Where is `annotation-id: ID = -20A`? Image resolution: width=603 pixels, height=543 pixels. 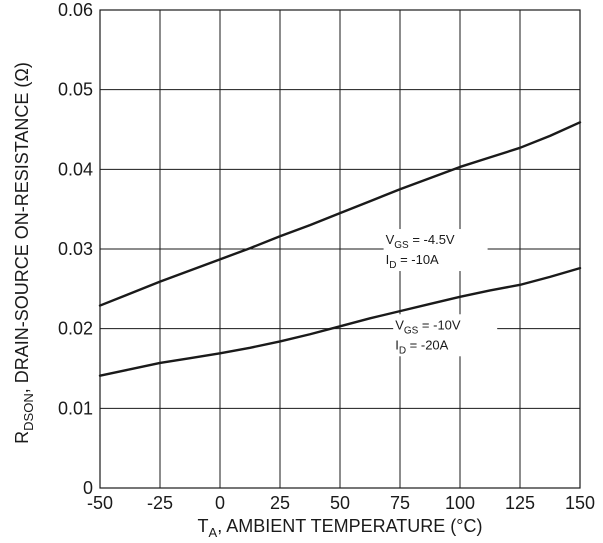
annotation-id: ID = -20A is located at coordinates (421, 346).